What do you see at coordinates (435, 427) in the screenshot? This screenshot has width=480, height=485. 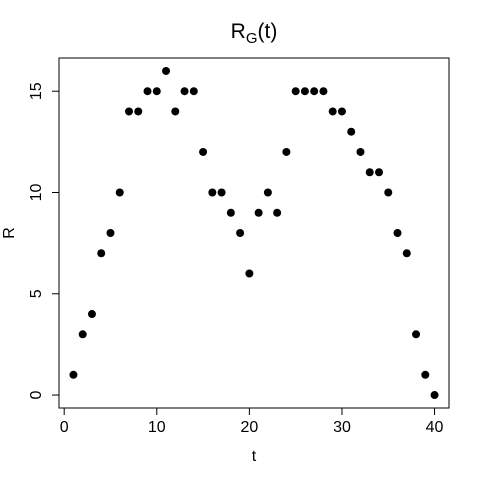 I see `x-tick-label: 40` at bounding box center [435, 427].